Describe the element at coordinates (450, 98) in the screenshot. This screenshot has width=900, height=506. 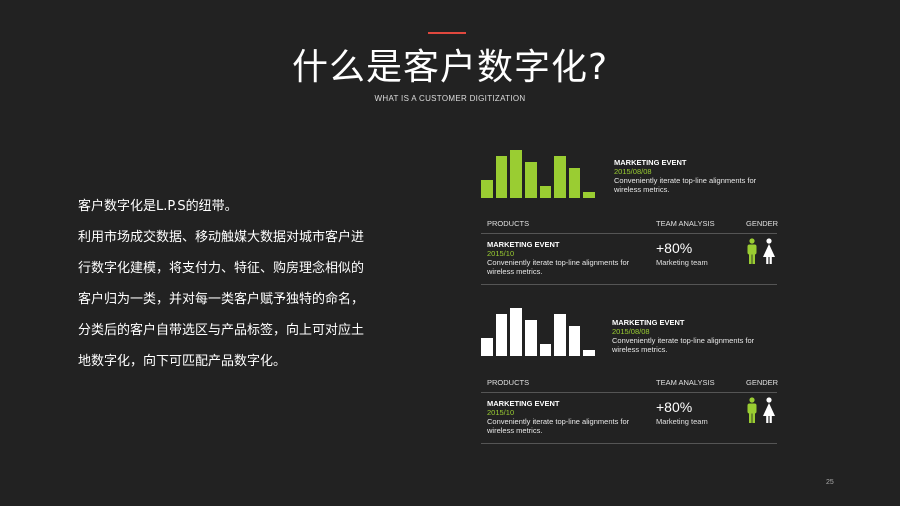
I see `page-subtitle: WHAT IS A CUSTOMER DIGITIZATION` at that location.